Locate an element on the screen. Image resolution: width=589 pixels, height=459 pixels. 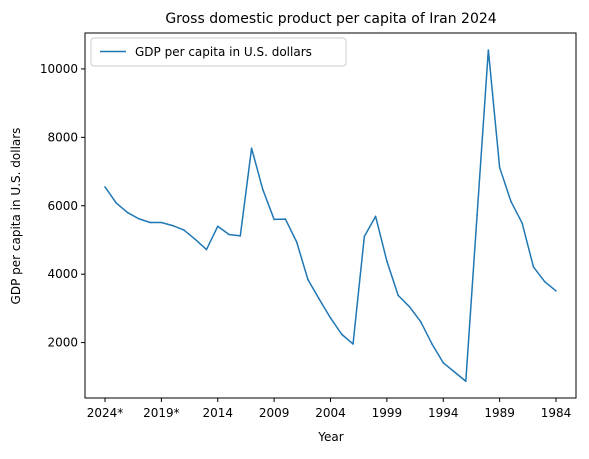
x-tick-label: 1989 is located at coordinates (499, 413).